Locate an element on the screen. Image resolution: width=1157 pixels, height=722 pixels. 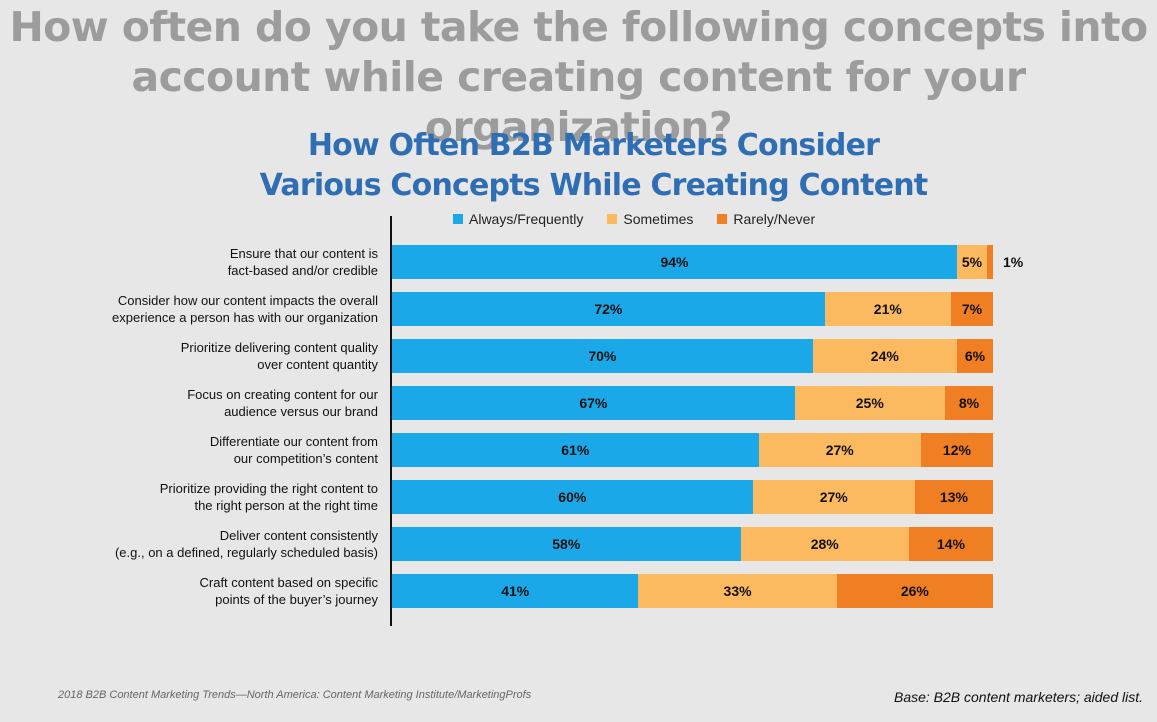
bar-segment: 70% is located at coordinates (602, 356).